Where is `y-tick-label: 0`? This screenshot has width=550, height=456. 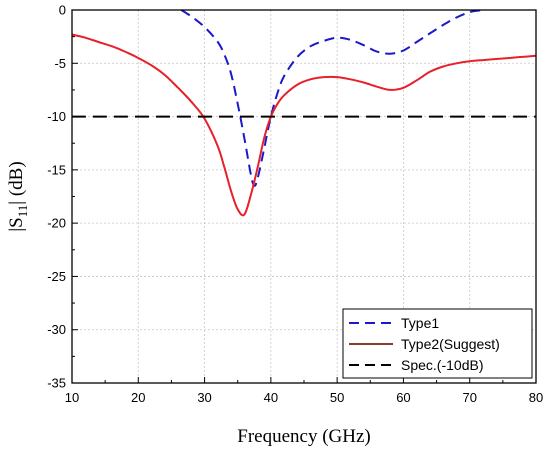
y-tick-label: 0 is located at coordinates (62, 10).